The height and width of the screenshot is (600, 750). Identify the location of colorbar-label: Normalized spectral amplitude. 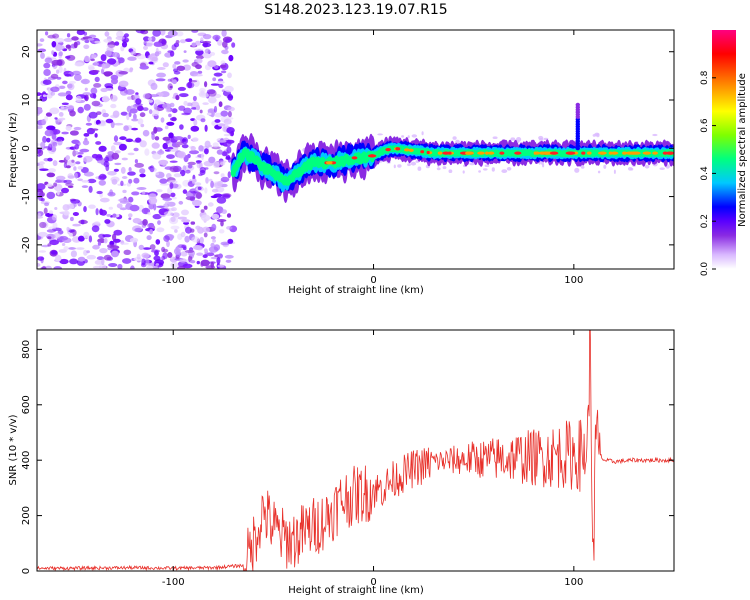
(742, 150).